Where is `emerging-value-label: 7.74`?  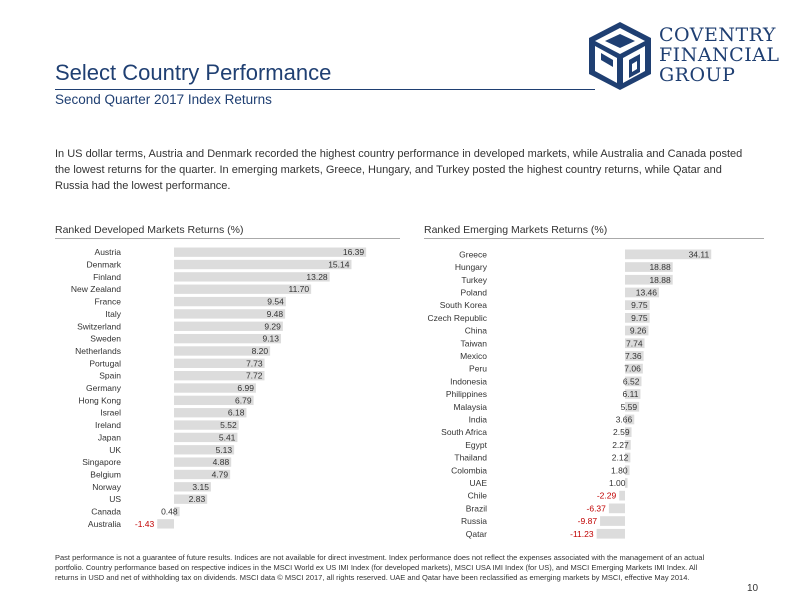
emerging-value-label: 7.74 is located at coordinates (634, 343).